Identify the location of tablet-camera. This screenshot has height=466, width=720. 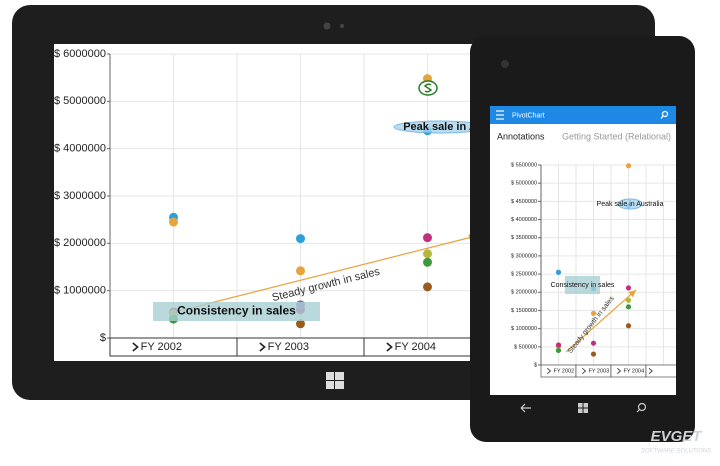
(327, 26).